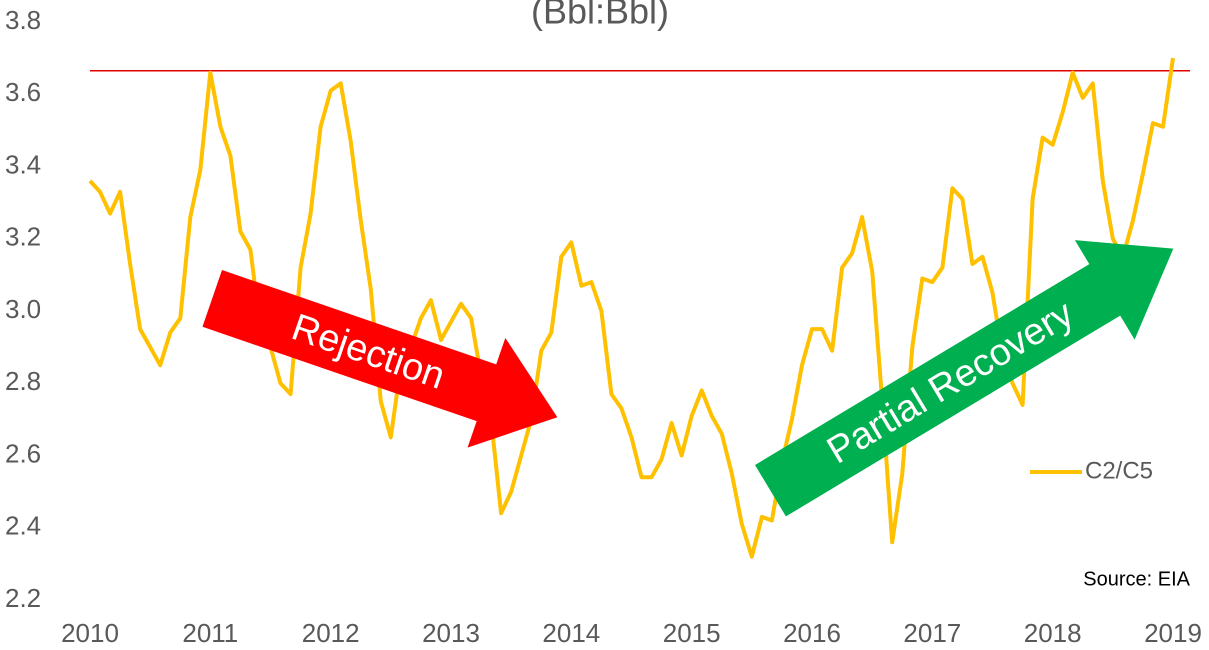 The image size is (1209, 650). What do you see at coordinates (23, 164) in the screenshot?
I see `y-tick-label: 3.4` at bounding box center [23, 164].